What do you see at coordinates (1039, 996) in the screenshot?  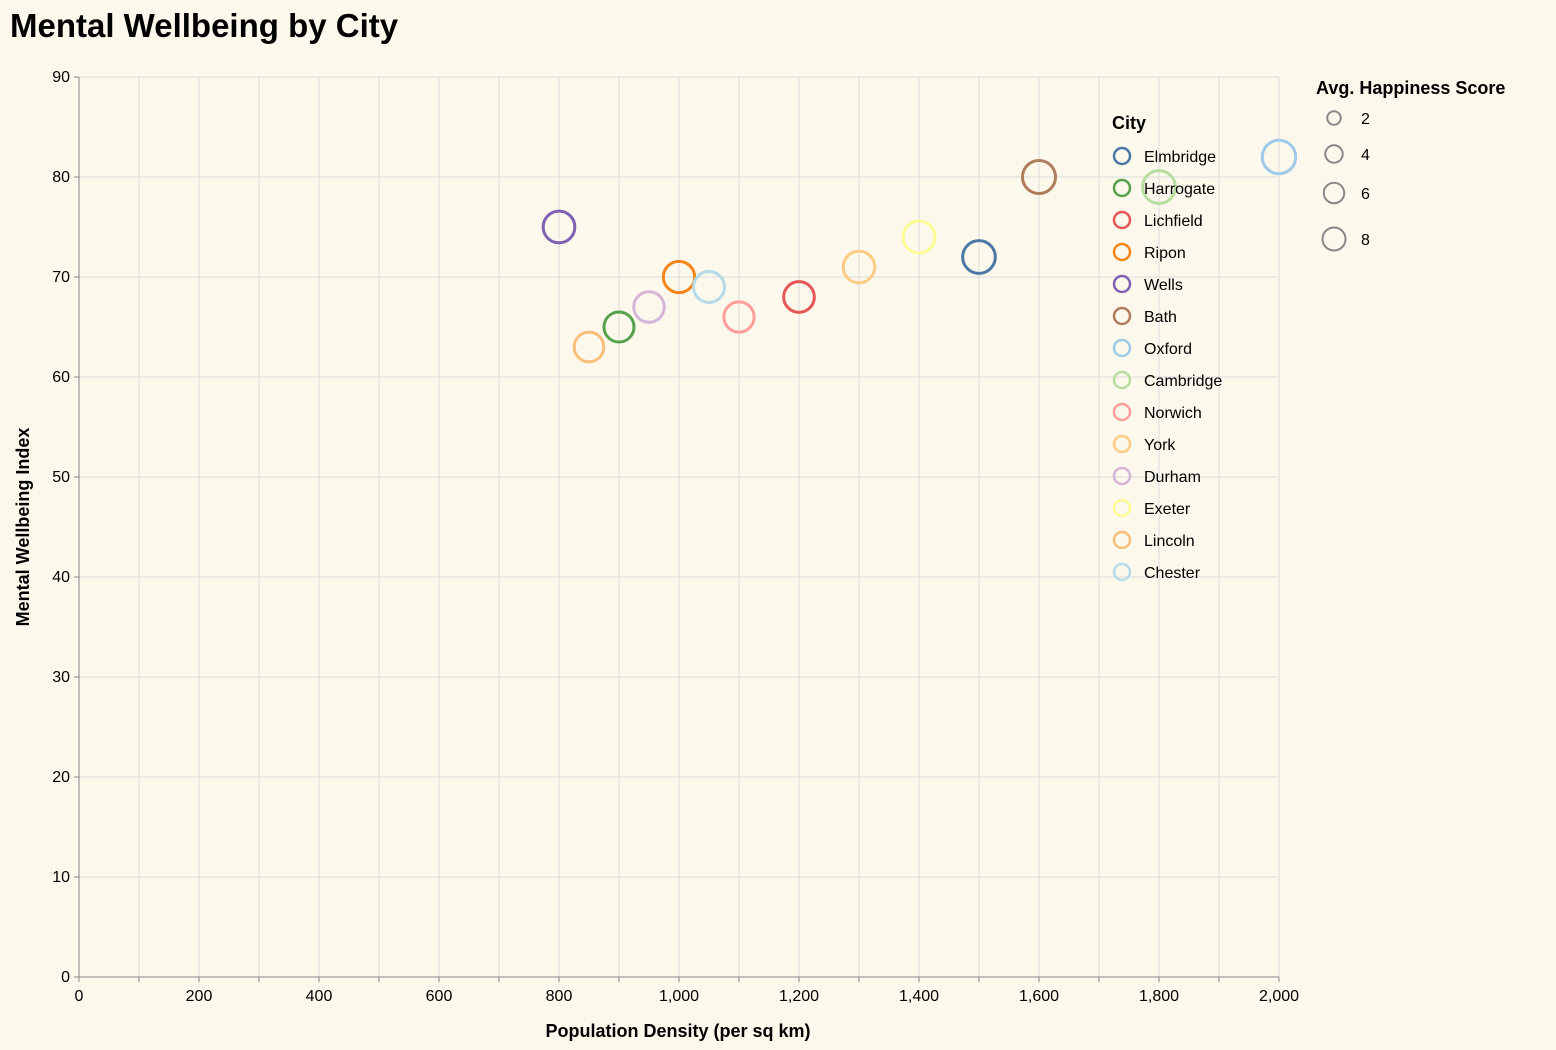 I see `x-tick-label: 1,600` at bounding box center [1039, 996].